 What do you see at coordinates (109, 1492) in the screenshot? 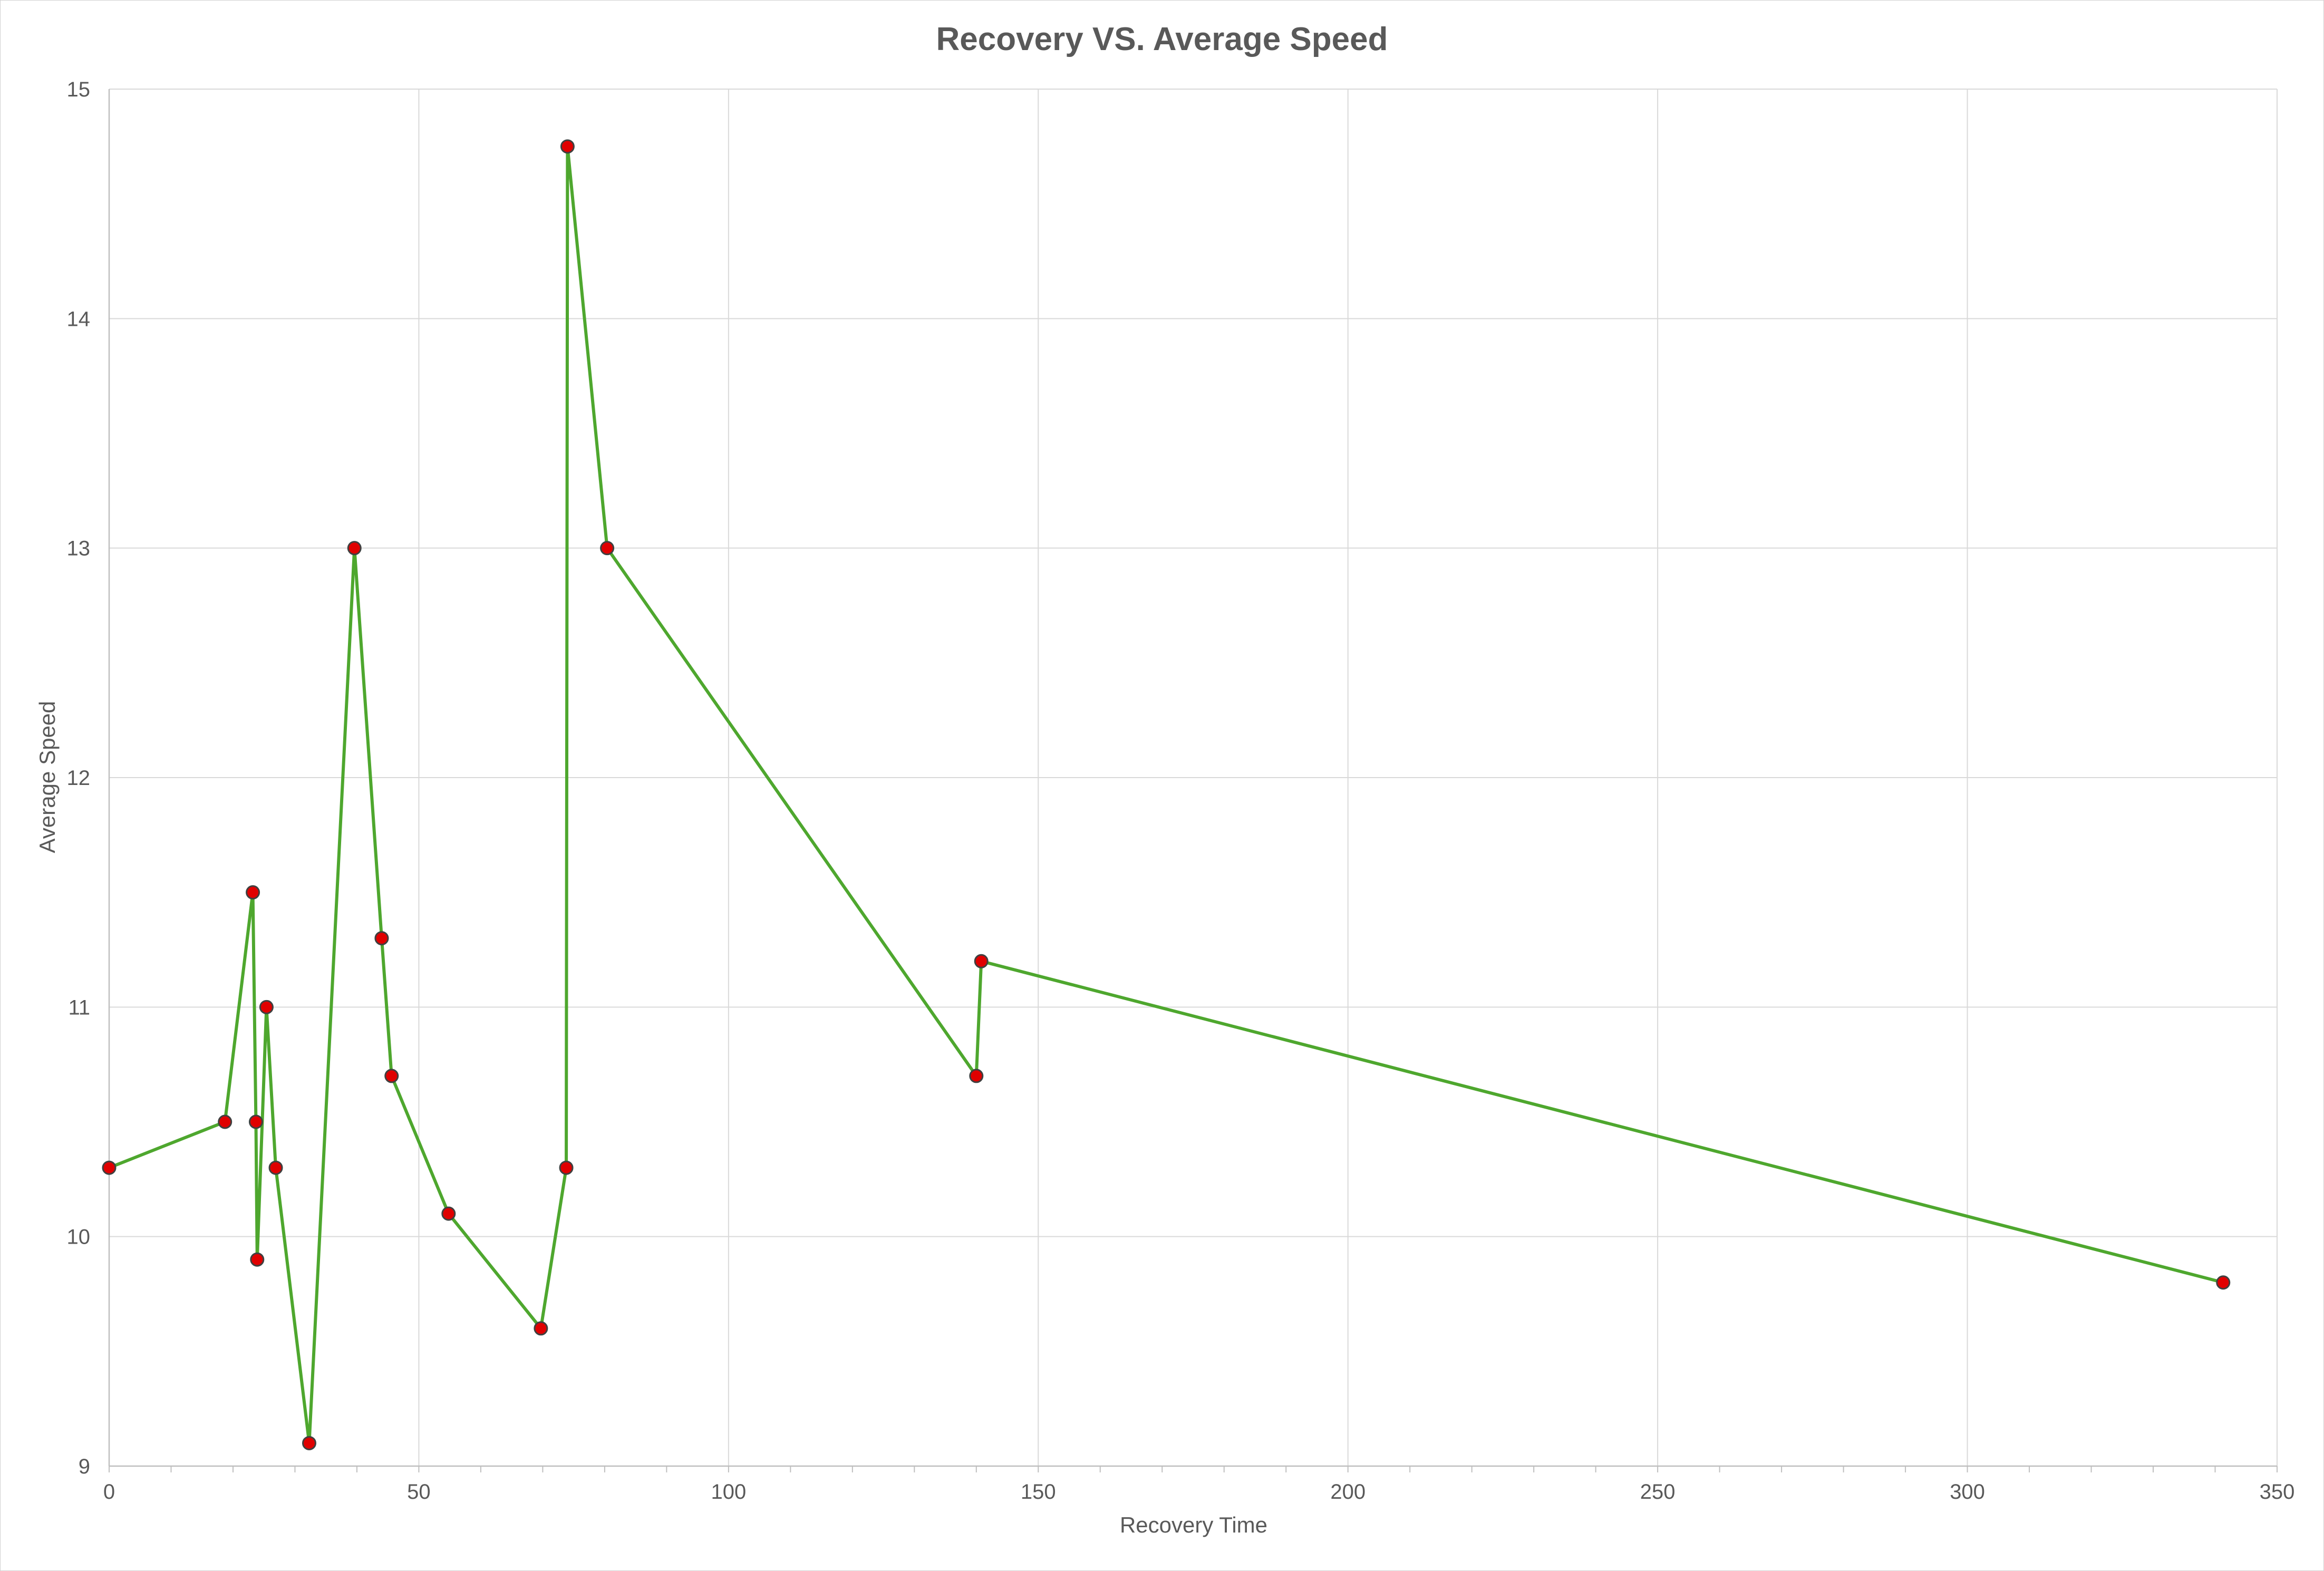
I see `x-tick-label: 0` at bounding box center [109, 1492].